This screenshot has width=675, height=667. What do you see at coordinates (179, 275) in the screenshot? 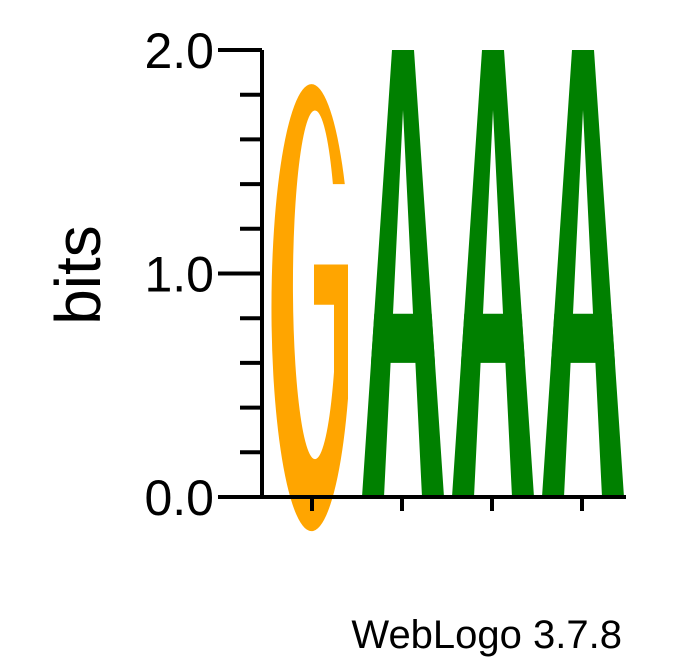
I see `y-tick-label: 1.0` at bounding box center [179, 275].